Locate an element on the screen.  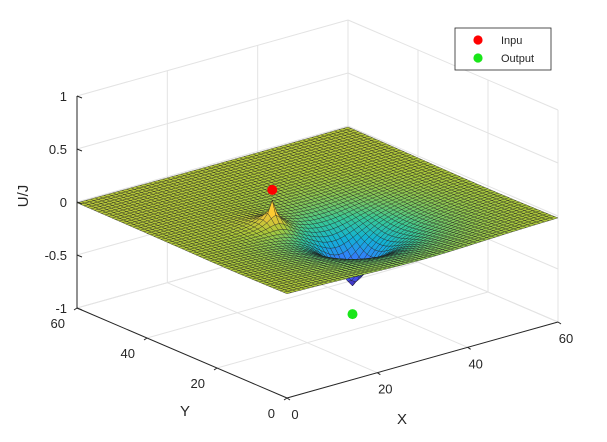
legend-label-output: Output is located at coordinates (517, 59).